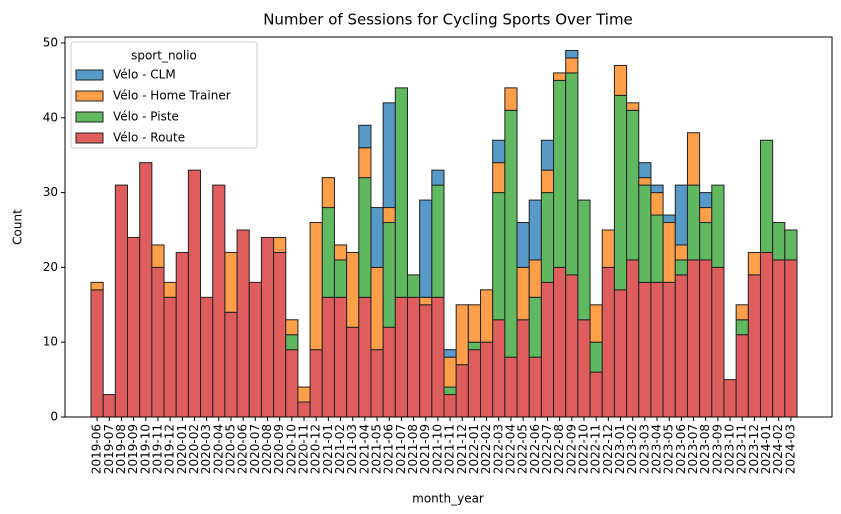 The image size is (841, 514). What do you see at coordinates (498, 449) in the screenshot?
I see `x-tick-label: 2022-03` at bounding box center [498, 449].